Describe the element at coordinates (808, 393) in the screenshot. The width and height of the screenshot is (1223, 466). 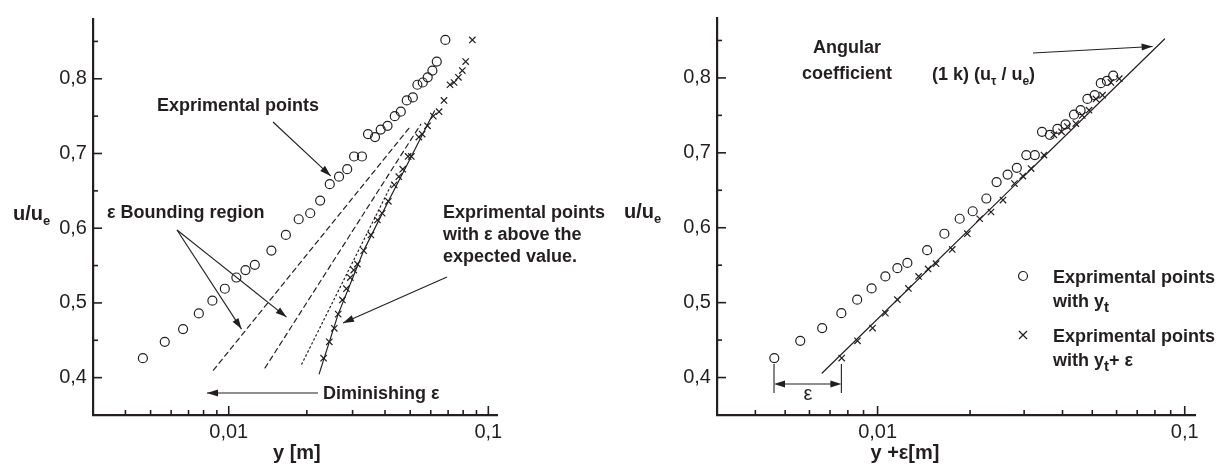
I see `annotation: ε` at that location.